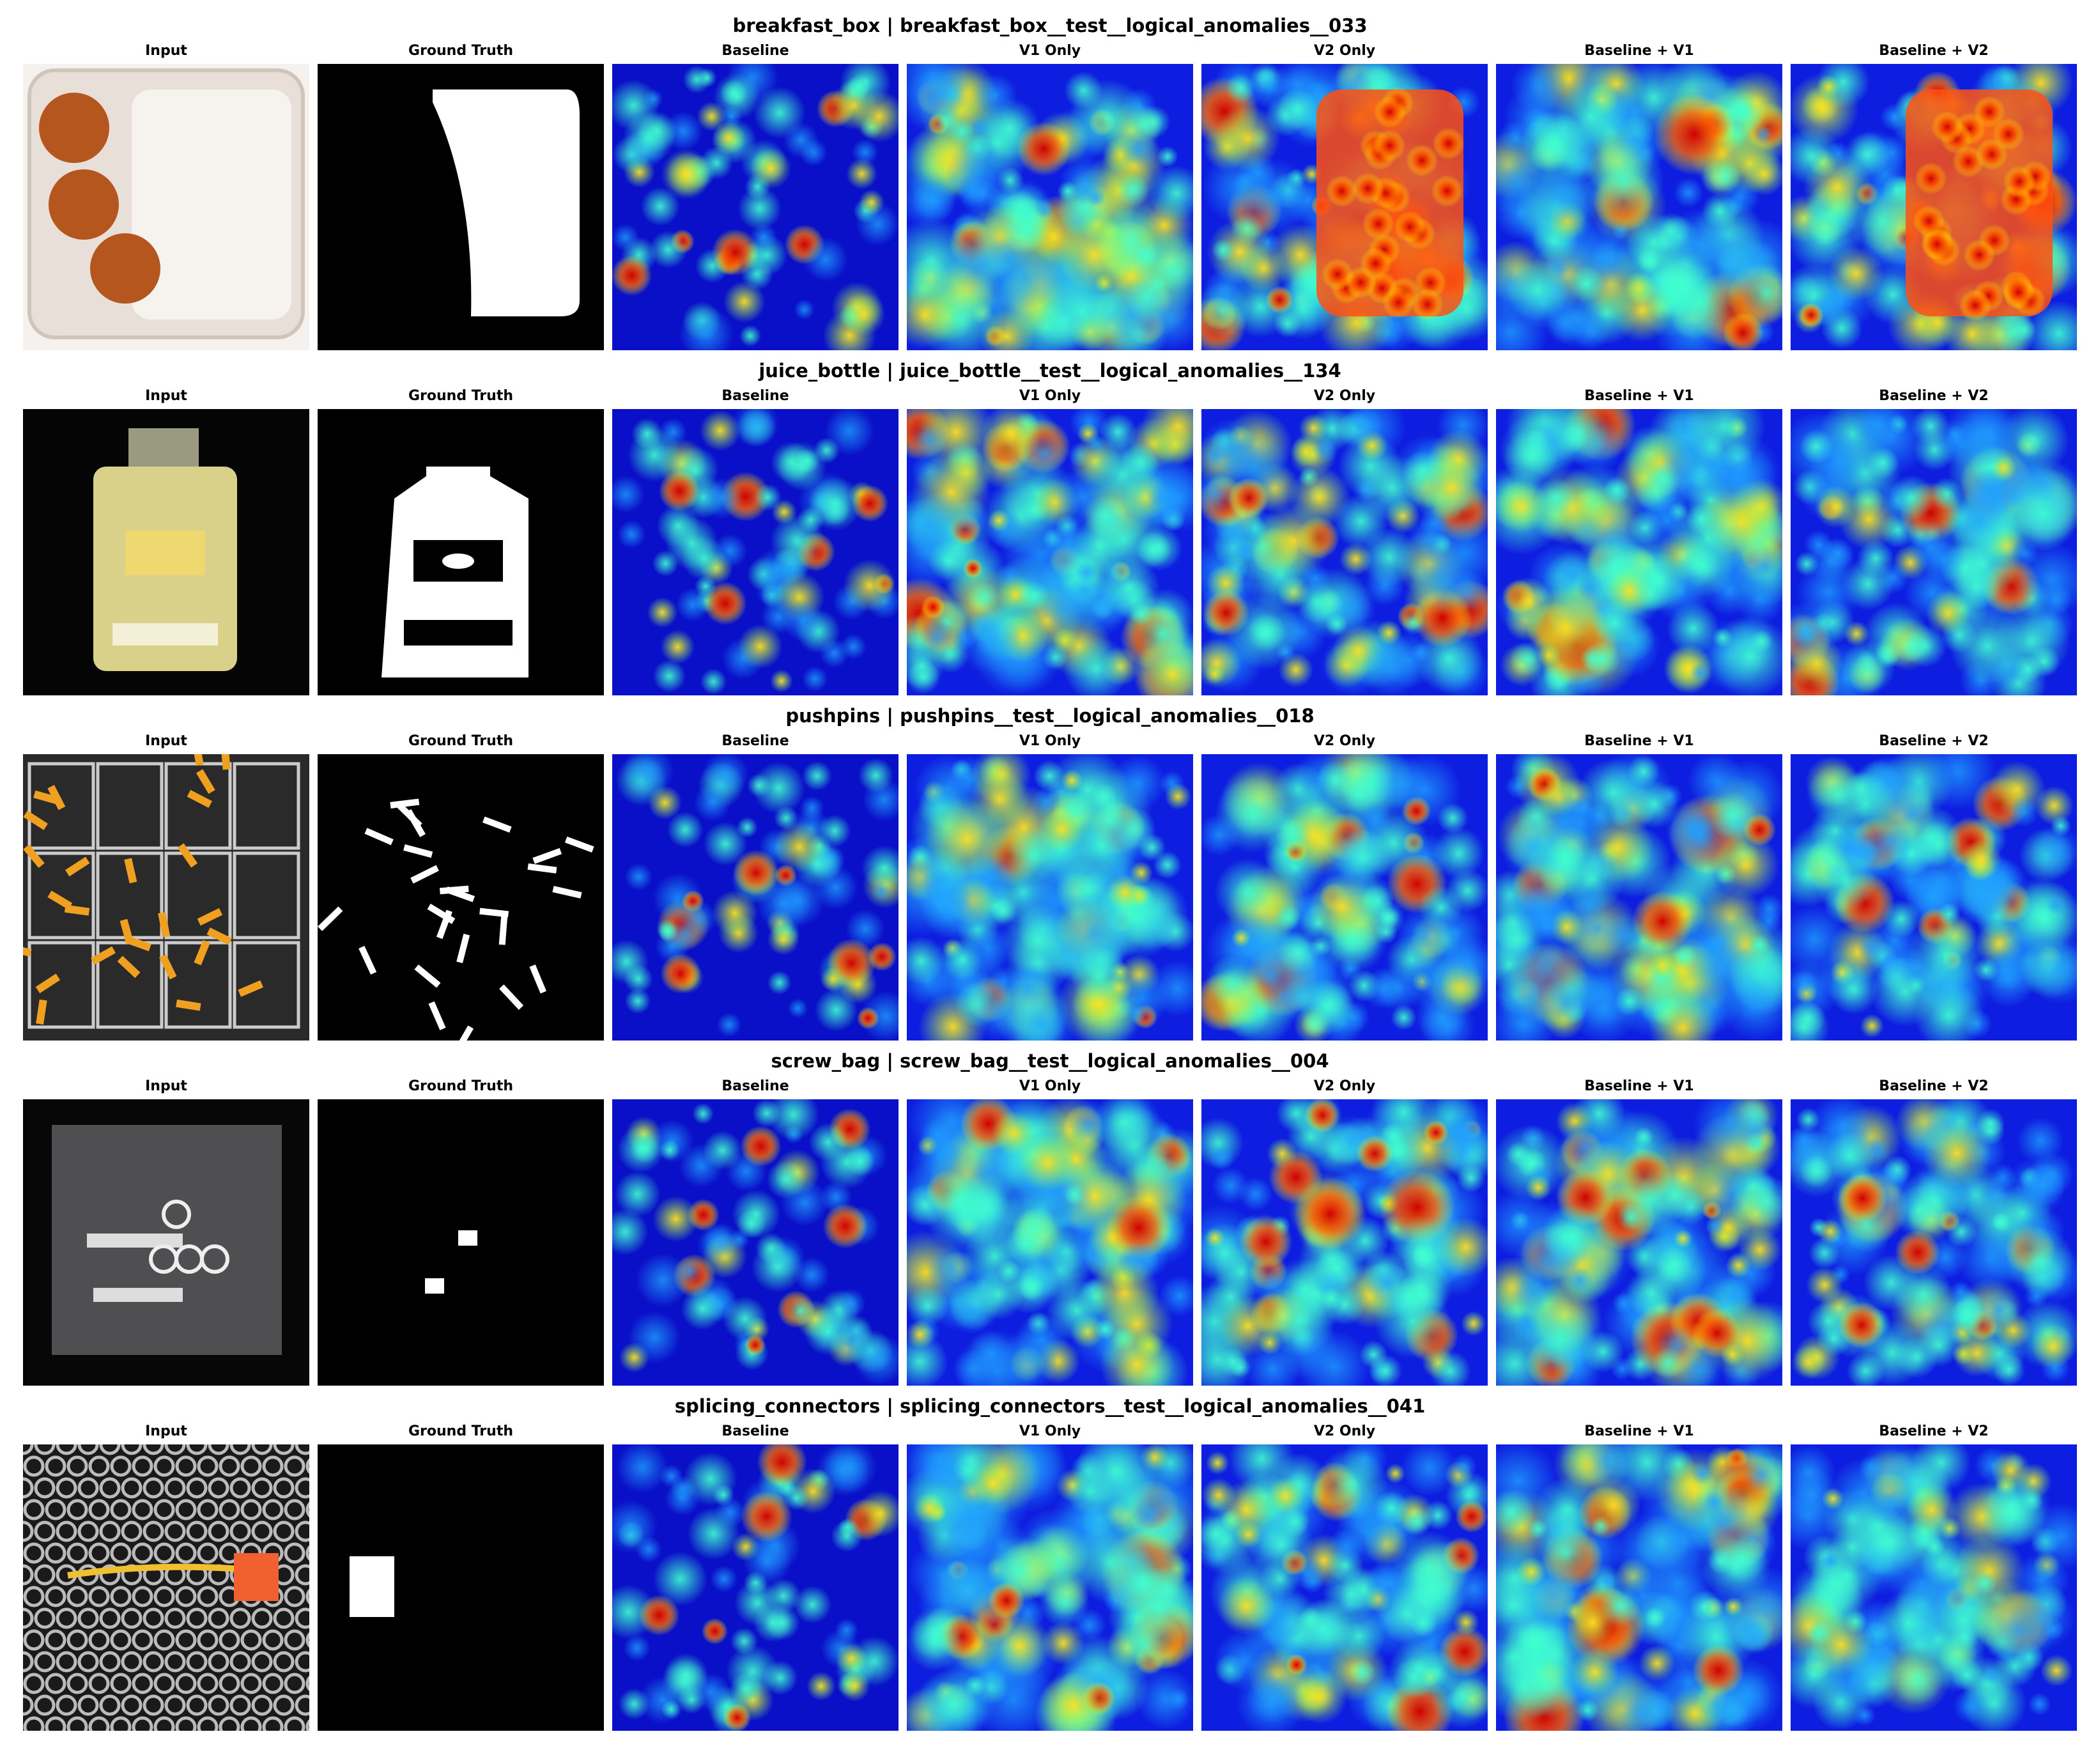 Image resolution: width=2098 pixels, height=1764 pixels. I want to click on column-title: Ground Truth, so click(460, 396).